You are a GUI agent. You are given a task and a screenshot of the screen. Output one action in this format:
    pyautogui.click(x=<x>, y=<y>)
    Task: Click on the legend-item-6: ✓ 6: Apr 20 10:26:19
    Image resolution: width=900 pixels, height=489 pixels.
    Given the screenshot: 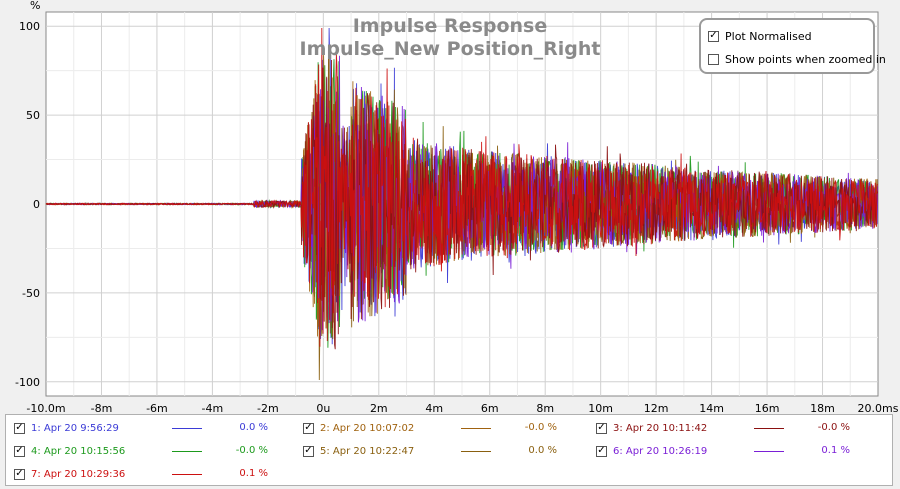 What is the action you would take?
    pyautogui.click(x=651, y=451)
    